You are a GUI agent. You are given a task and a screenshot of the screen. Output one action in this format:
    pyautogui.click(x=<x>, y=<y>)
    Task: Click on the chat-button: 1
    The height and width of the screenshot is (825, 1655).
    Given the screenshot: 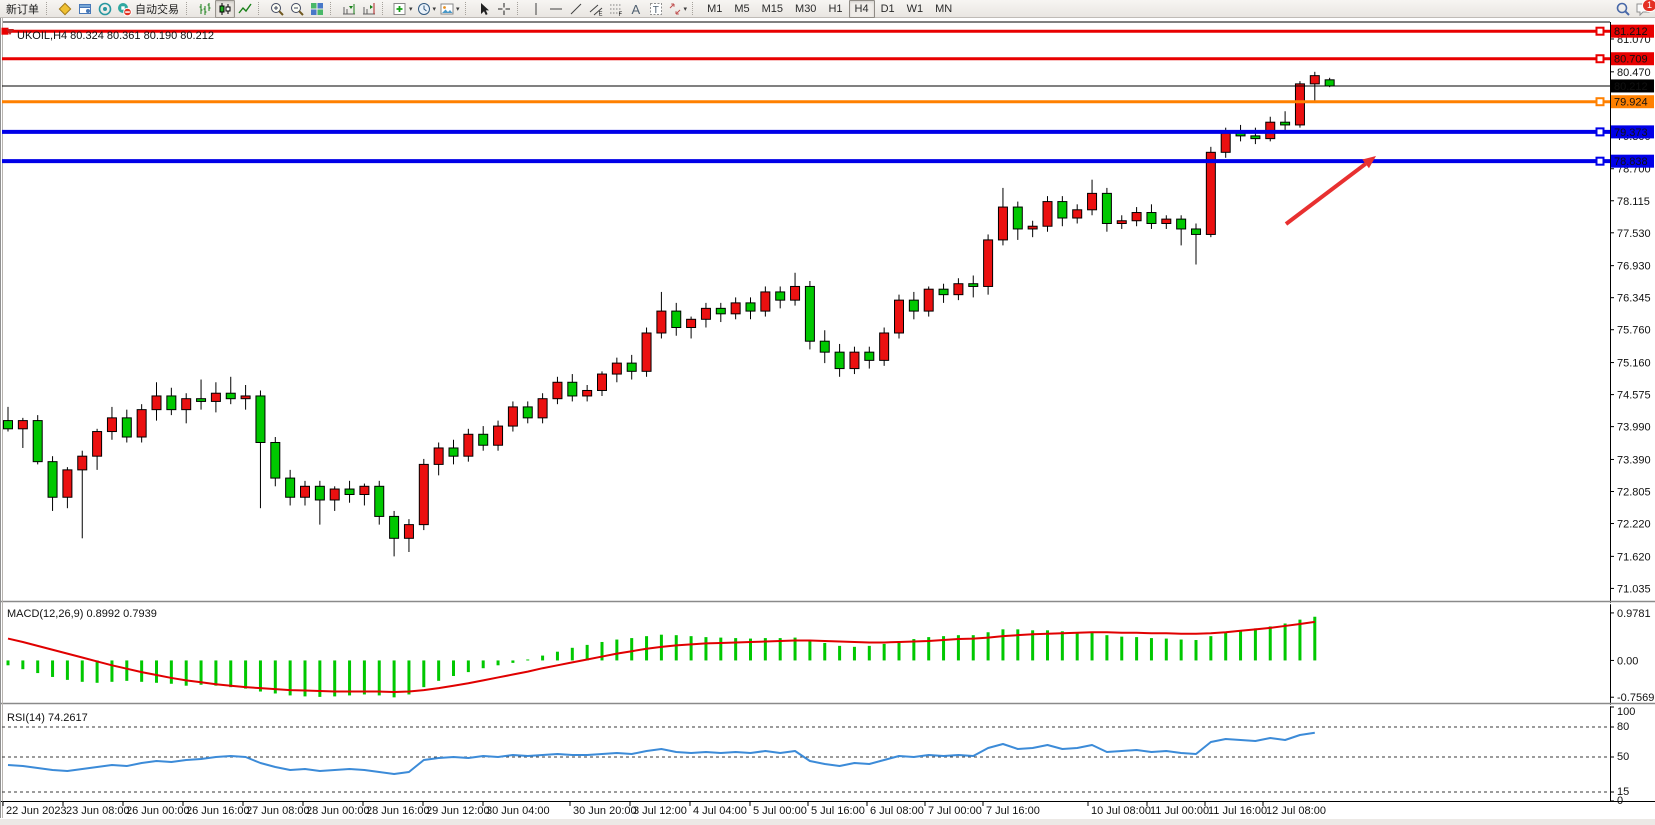 What is the action you would take?
    pyautogui.click(x=1644, y=9)
    